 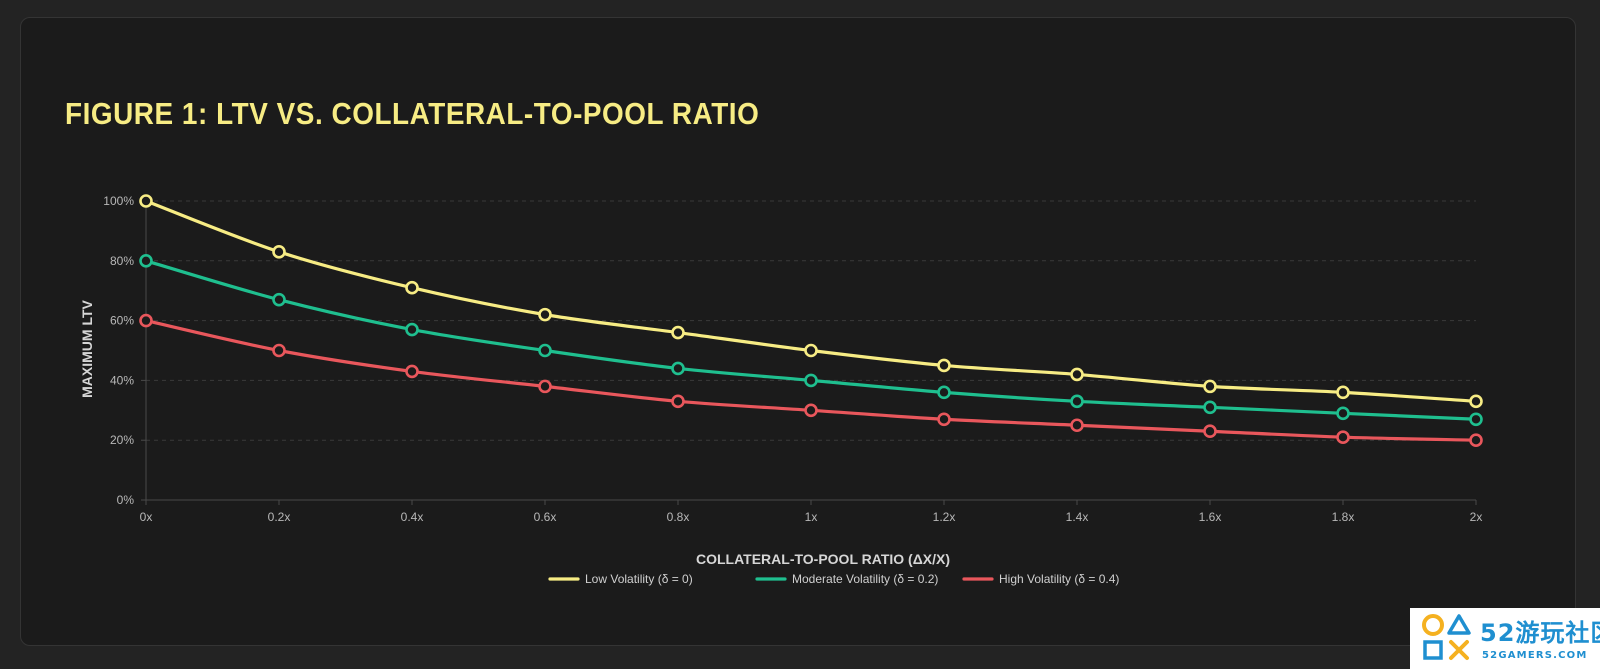 What do you see at coordinates (678, 517) in the screenshot?
I see `x-tick-label: 0.8x` at bounding box center [678, 517].